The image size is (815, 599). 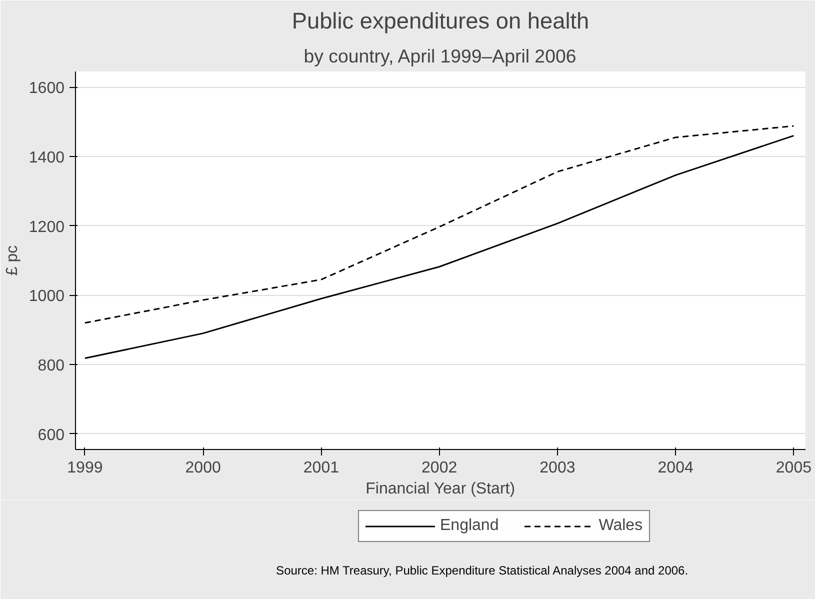 What do you see at coordinates (558, 468) in the screenshot?
I see `x-tick-label: 2003` at bounding box center [558, 468].